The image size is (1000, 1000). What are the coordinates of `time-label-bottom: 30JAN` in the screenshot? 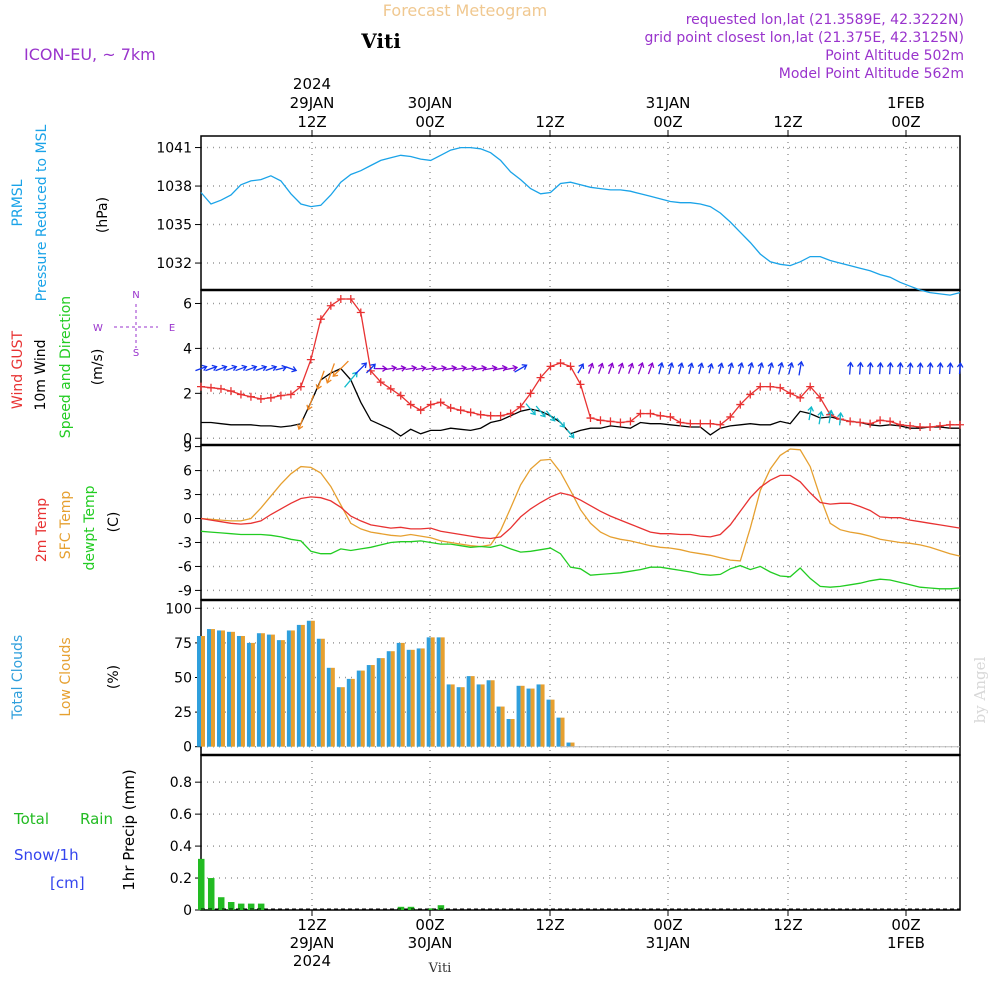 It's located at (430, 943).